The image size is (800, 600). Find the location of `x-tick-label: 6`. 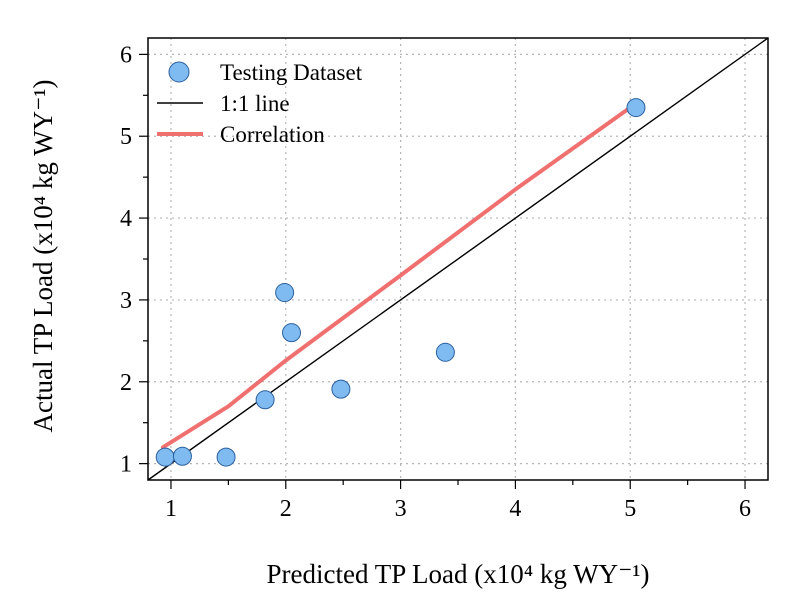

x-tick-label: 6 is located at coordinates (745, 509).